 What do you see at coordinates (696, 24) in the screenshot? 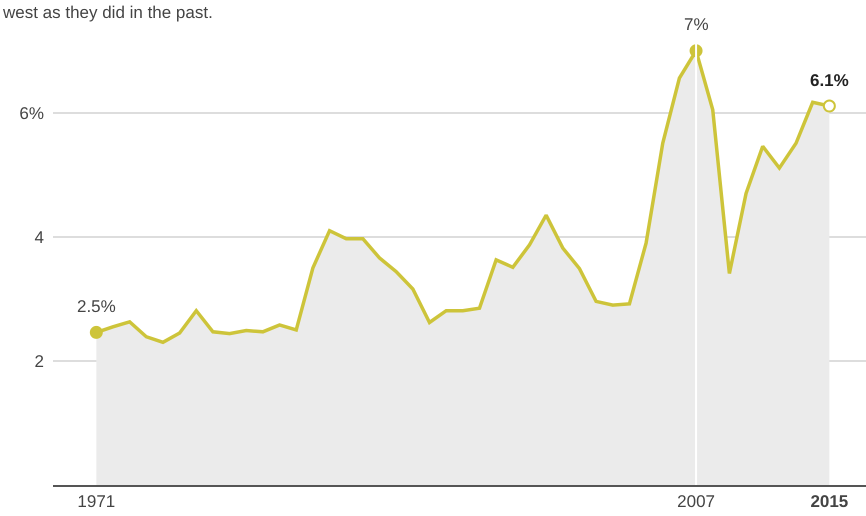
I see `annotation: 7%` at bounding box center [696, 24].